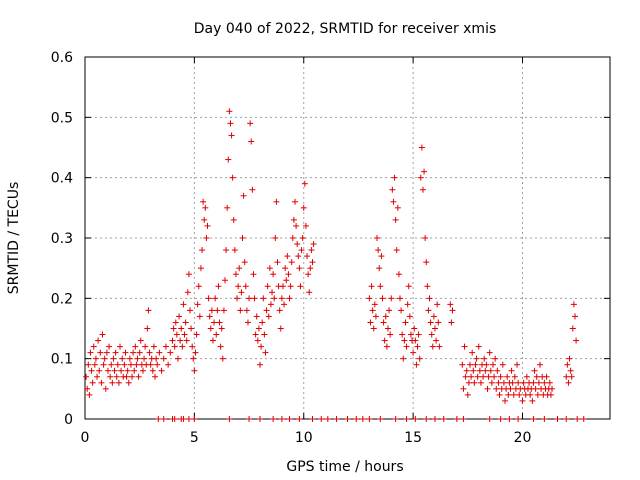 This screenshot has width=640, height=480. Describe the element at coordinates (62, 179) in the screenshot. I see `y-tick-label: 0.4` at that location.